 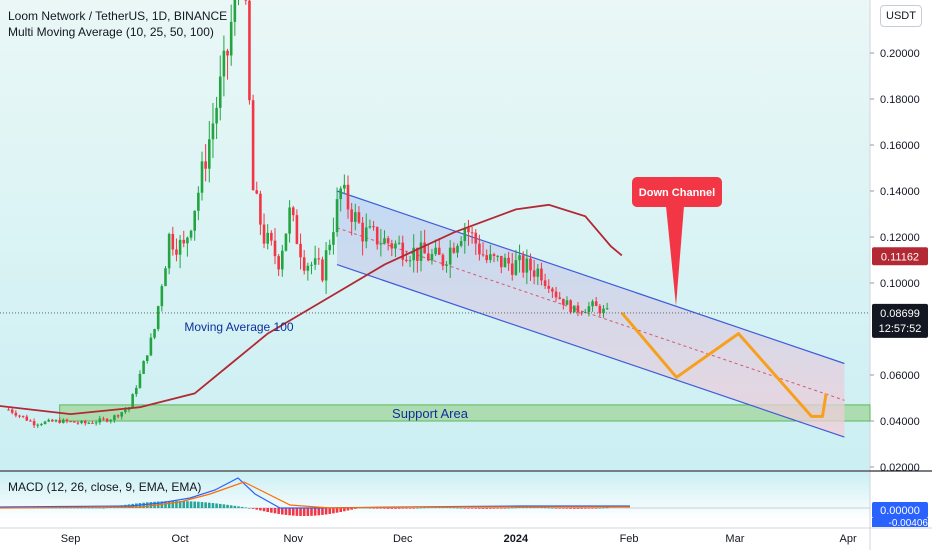 What do you see at coordinates (118, 16) in the screenshot?
I see `symbol-title: Loom Network / TetherUS, 1D, BINANCE` at bounding box center [118, 16].